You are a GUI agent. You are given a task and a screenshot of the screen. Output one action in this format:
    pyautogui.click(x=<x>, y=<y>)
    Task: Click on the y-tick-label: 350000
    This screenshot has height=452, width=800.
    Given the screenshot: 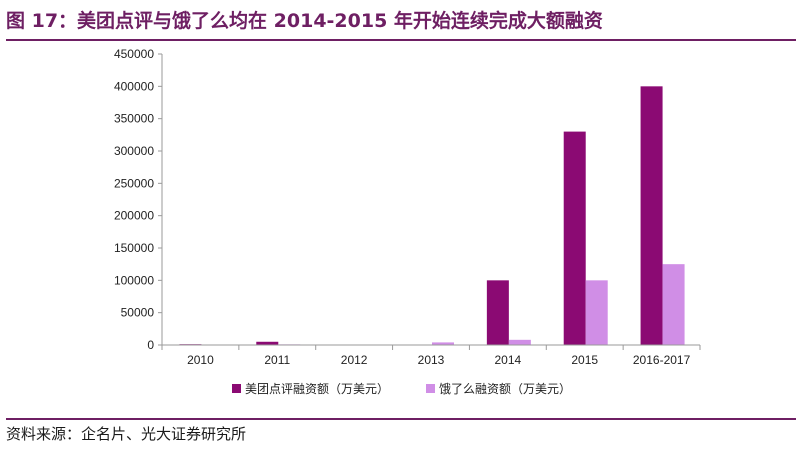 What is the action you would take?
    pyautogui.click(x=134, y=119)
    